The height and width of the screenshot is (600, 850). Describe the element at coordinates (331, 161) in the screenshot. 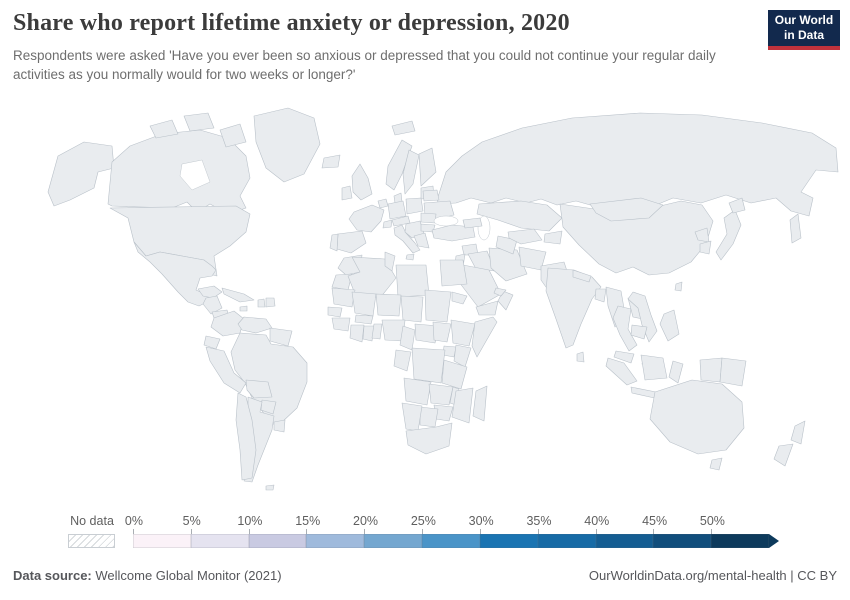

I see `map-region-iceland` at that location.